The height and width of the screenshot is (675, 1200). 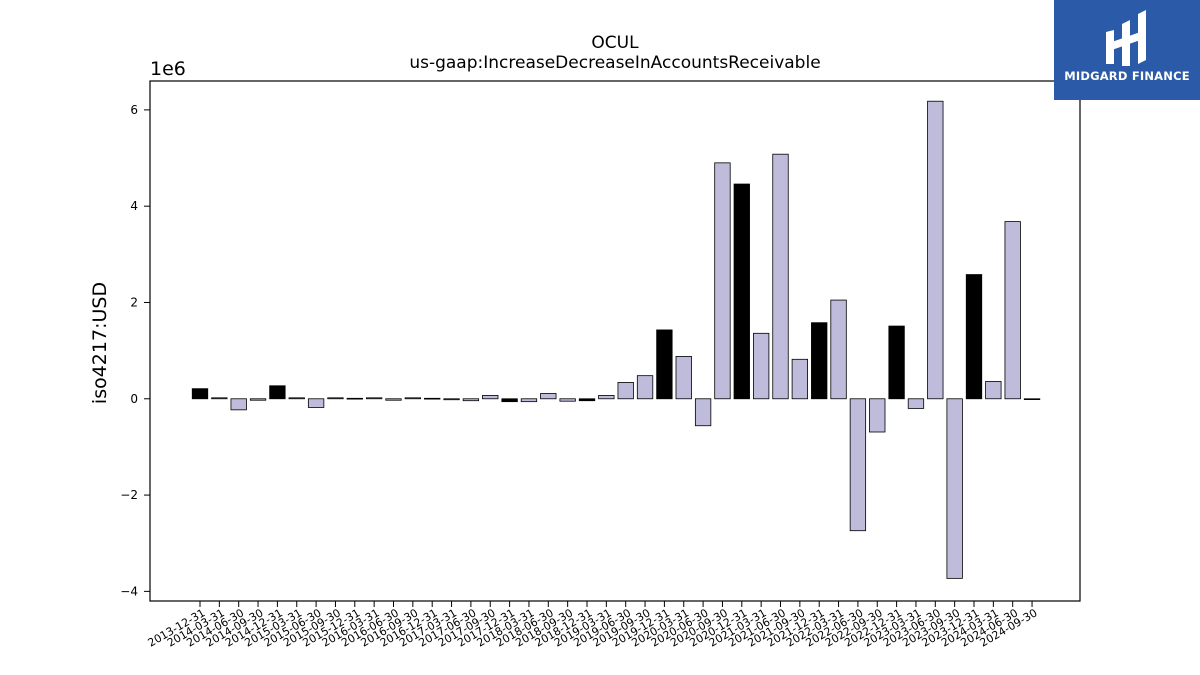 What do you see at coordinates (615, 43) in the screenshot?
I see `chart-title: OCUL` at bounding box center [615, 43].